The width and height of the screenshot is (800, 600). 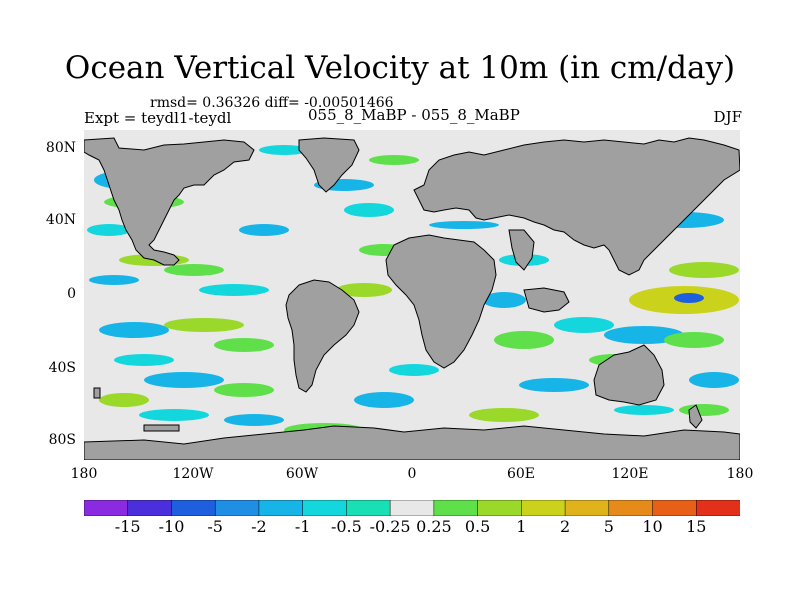 What do you see at coordinates (161, 428) in the screenshot?
I see `island-a` at bounding box center [161, 428].